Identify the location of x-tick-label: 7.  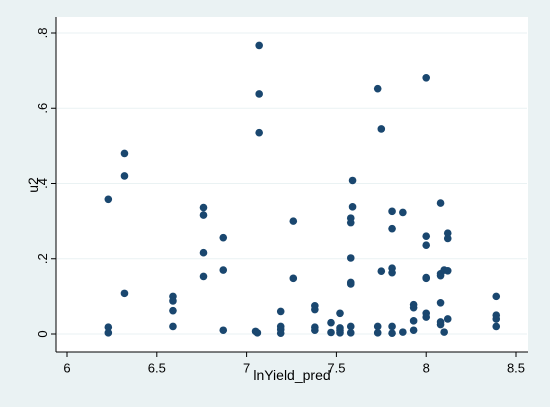
(246, 368).